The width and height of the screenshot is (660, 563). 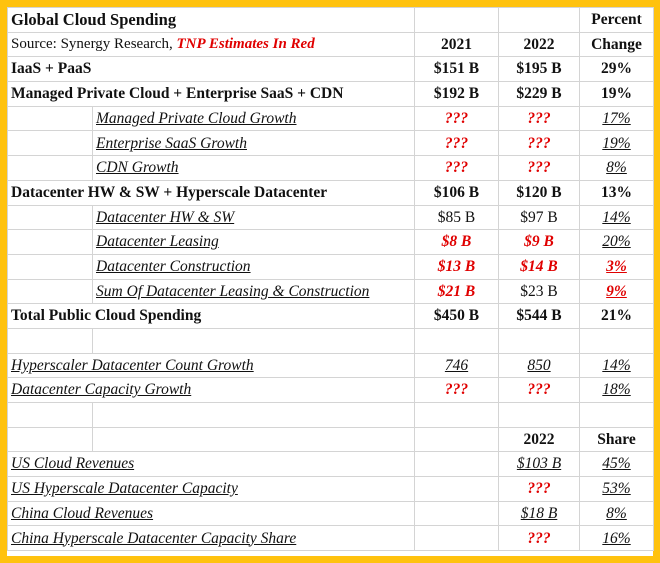 I want to click on row-label: Managed Private Cloud Growth, so click(x=253, y=118).